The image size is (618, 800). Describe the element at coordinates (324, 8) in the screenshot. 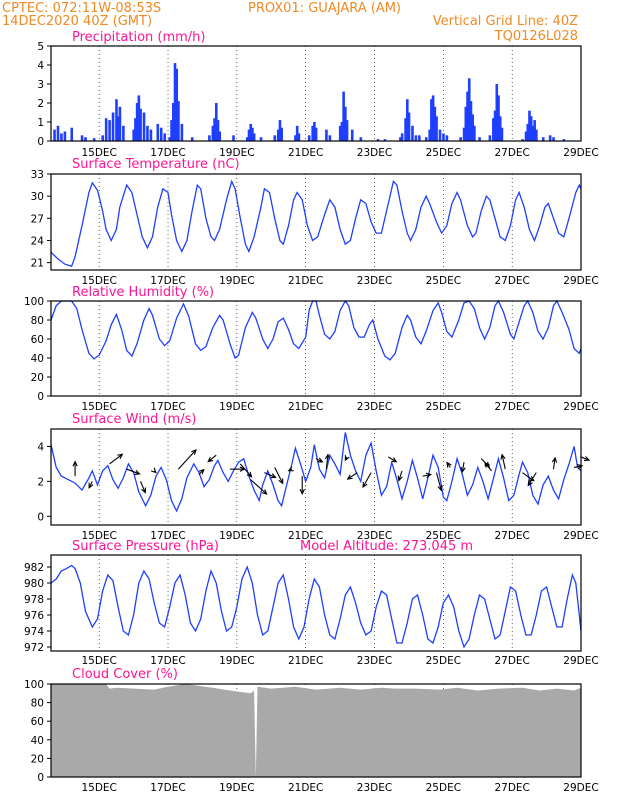

I see `header-station: PROX01: GUAJARA (AM)` at that location.